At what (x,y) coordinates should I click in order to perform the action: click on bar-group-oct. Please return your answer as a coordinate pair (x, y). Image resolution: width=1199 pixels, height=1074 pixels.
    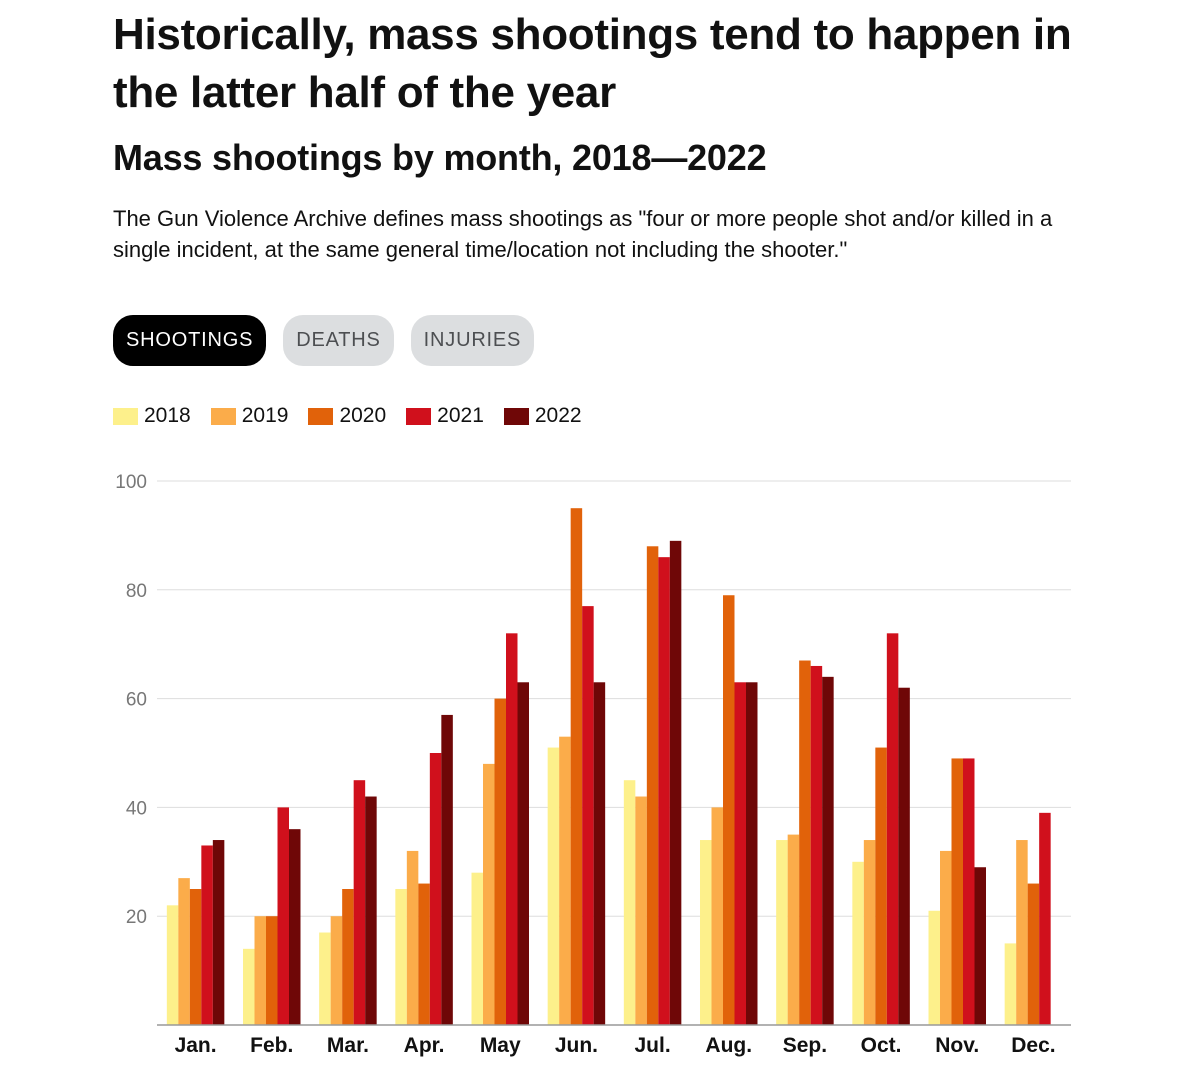
    Looking at the image, I should click on (881, 829).